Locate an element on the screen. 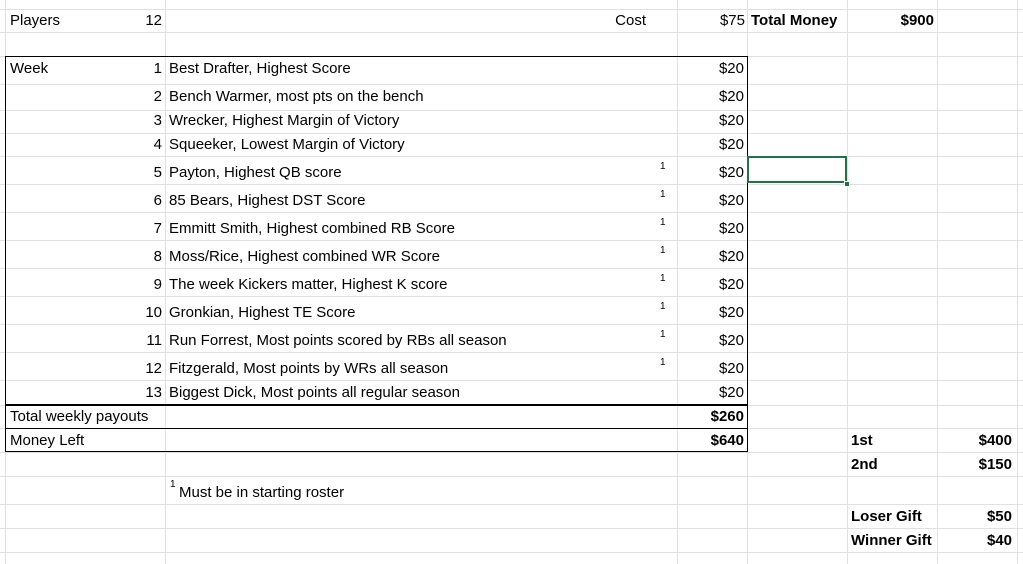 The height and width of the screenshot is (564, 1023). week-number: 11 is located at coordinates (154, 340).